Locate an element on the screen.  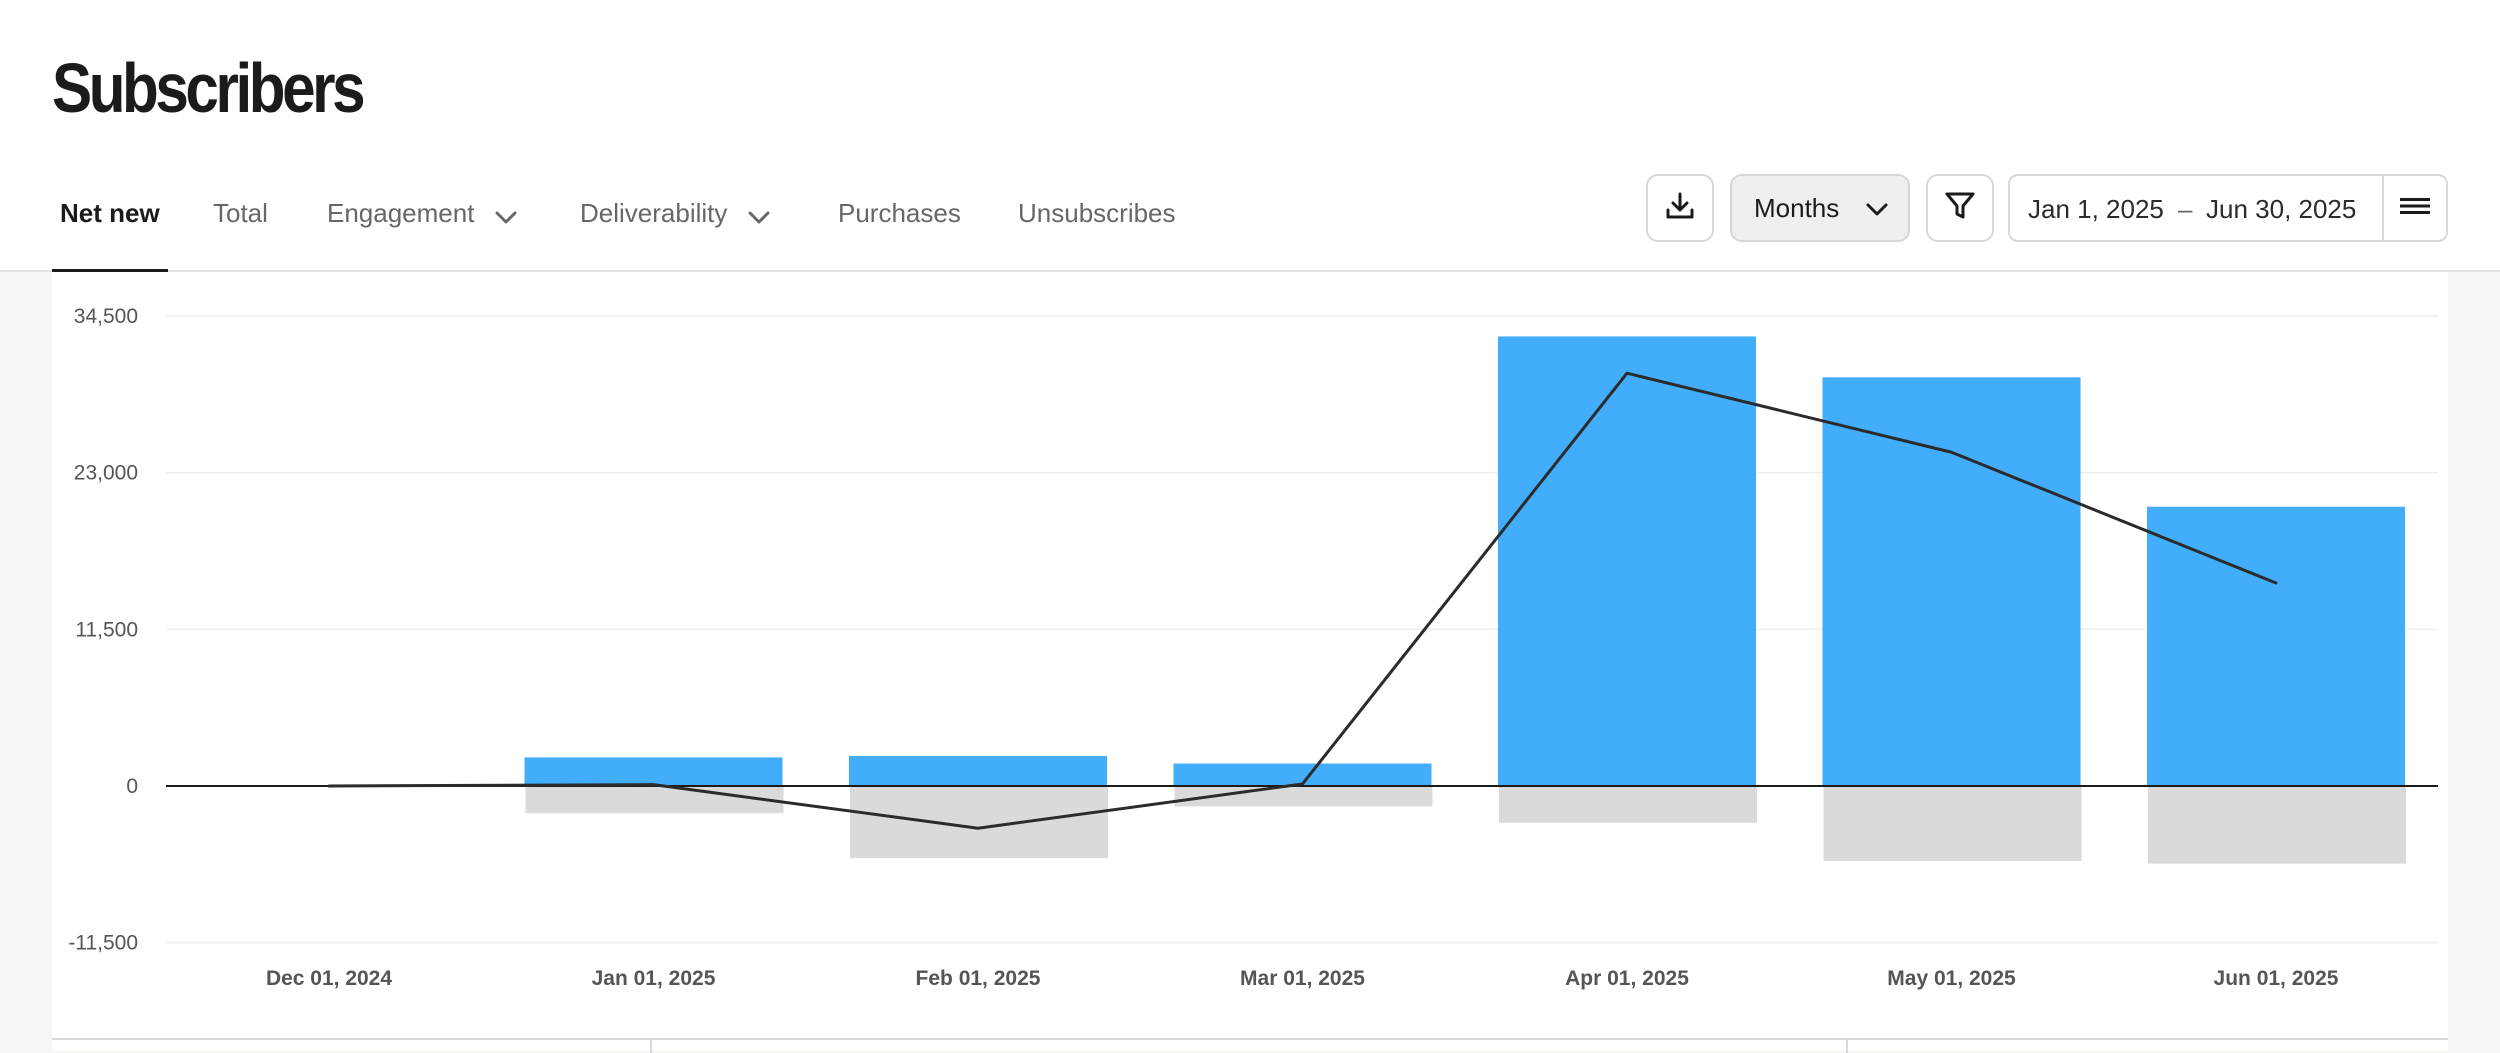
download-button is located at coordinates (1680, 208).